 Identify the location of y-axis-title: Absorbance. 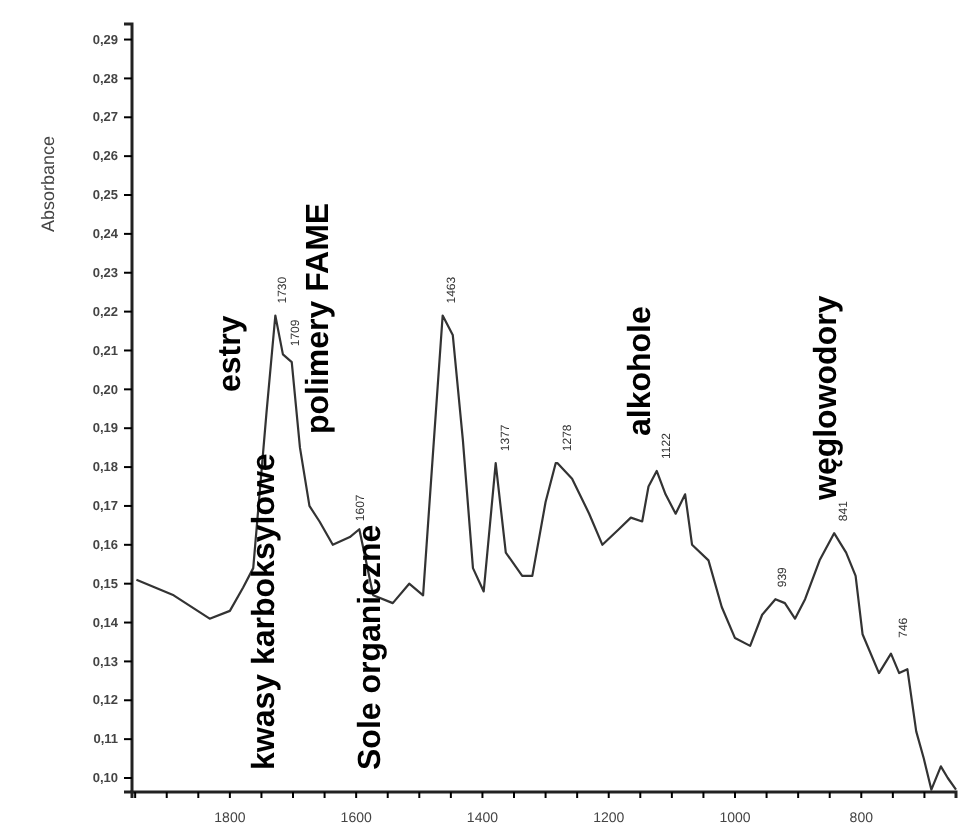
(48, 184).